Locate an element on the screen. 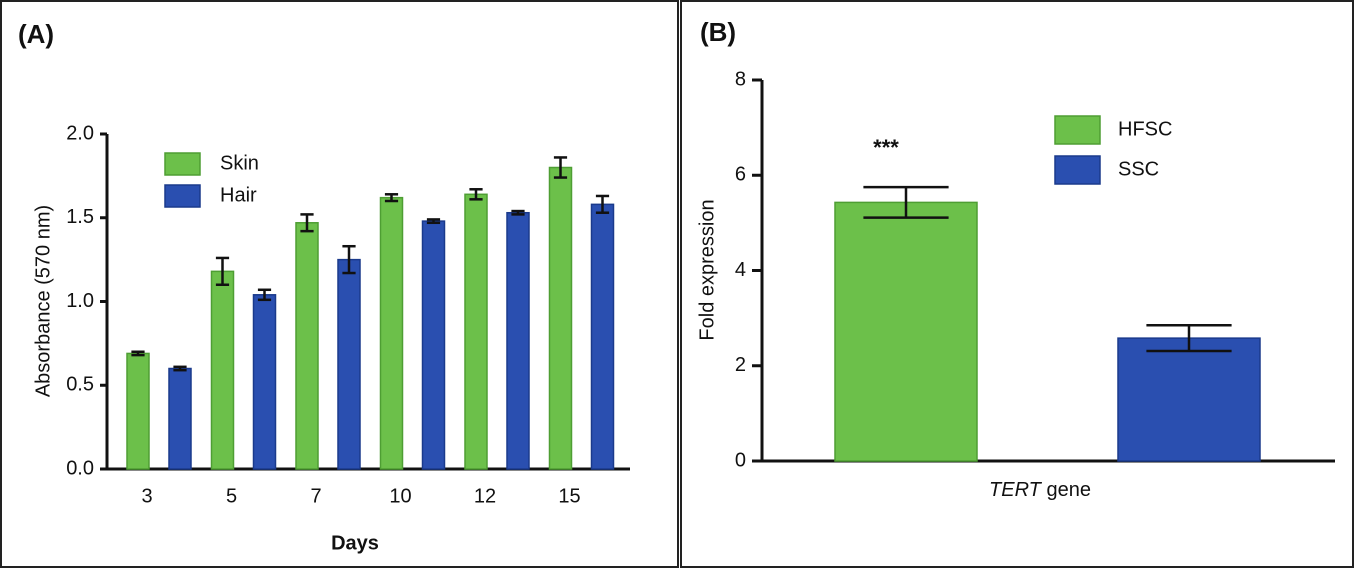  y-tick-label: 6 is located at coordinates (740, 175).